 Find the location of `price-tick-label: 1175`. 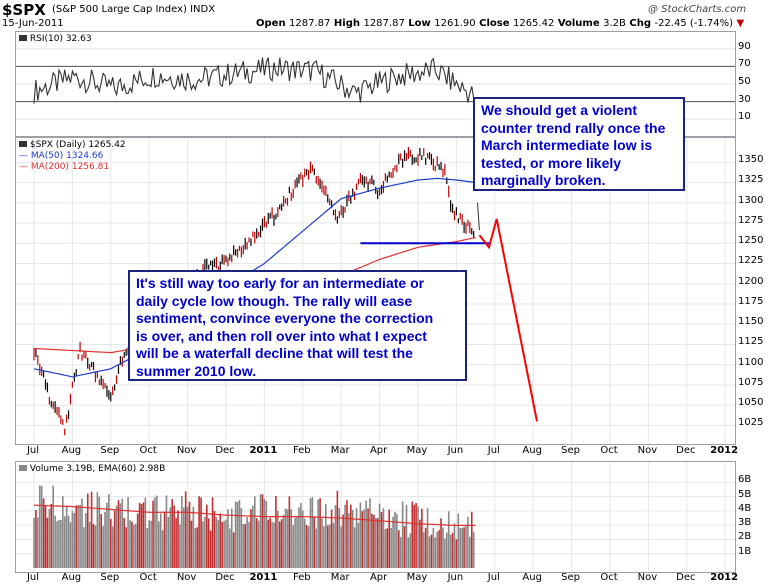

price-tick-label: 1175 is located at coordinates (751, 301).